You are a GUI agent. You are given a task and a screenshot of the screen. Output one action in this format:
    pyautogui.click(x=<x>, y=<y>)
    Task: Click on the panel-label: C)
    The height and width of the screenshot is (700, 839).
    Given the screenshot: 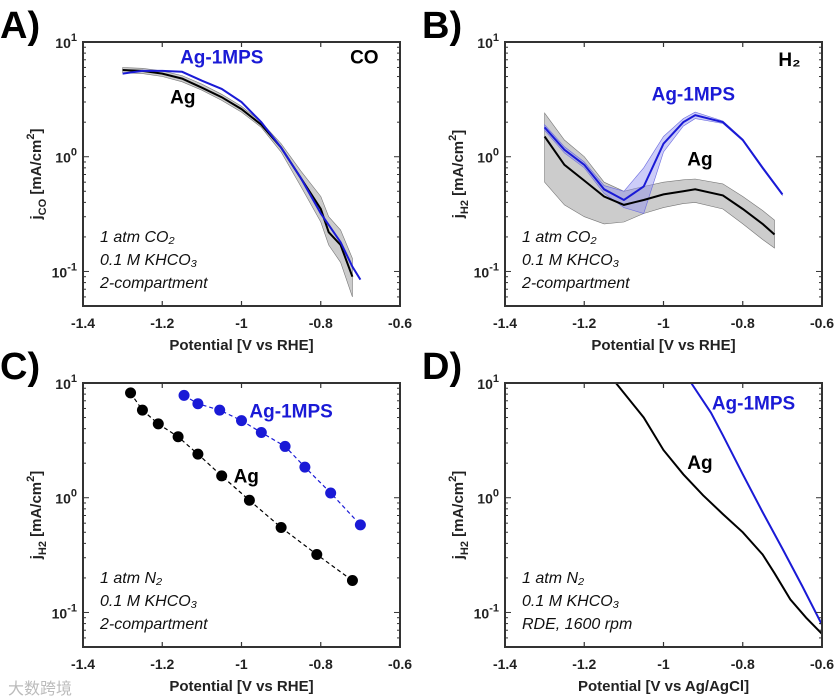 What is the action you would take?
    pyautogui.click(x=20, y=367)
    